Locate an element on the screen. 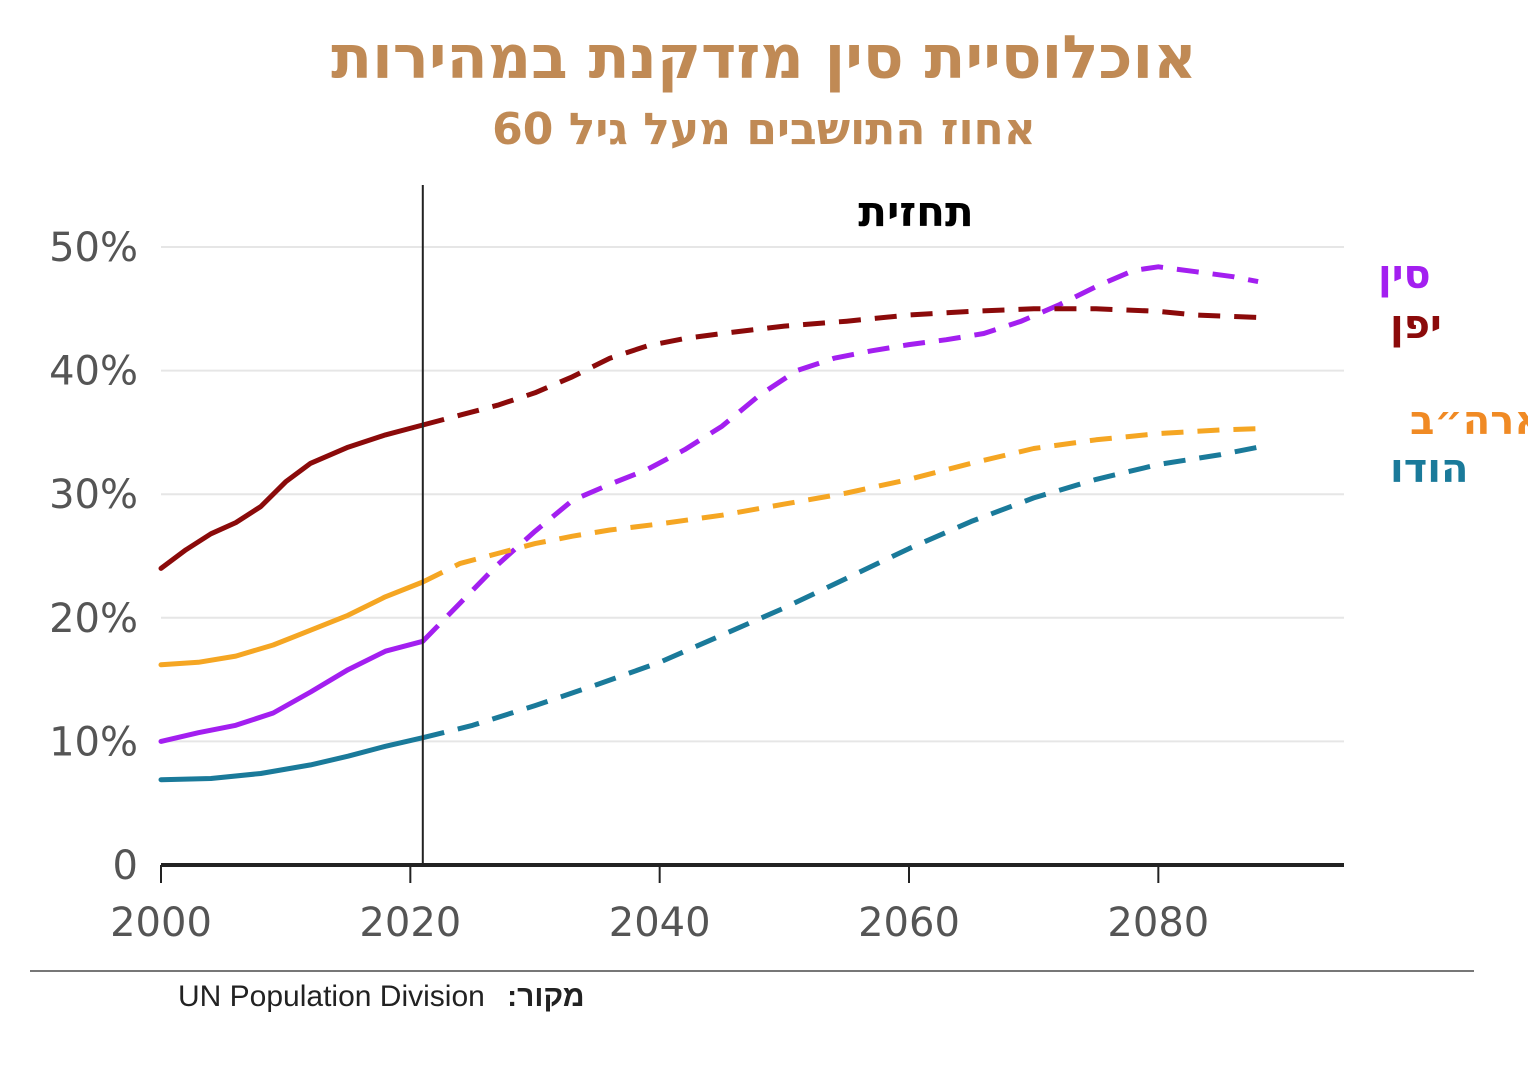  legend: סין יפן ארה״ב הודו is located at coordinates (1453, 372).